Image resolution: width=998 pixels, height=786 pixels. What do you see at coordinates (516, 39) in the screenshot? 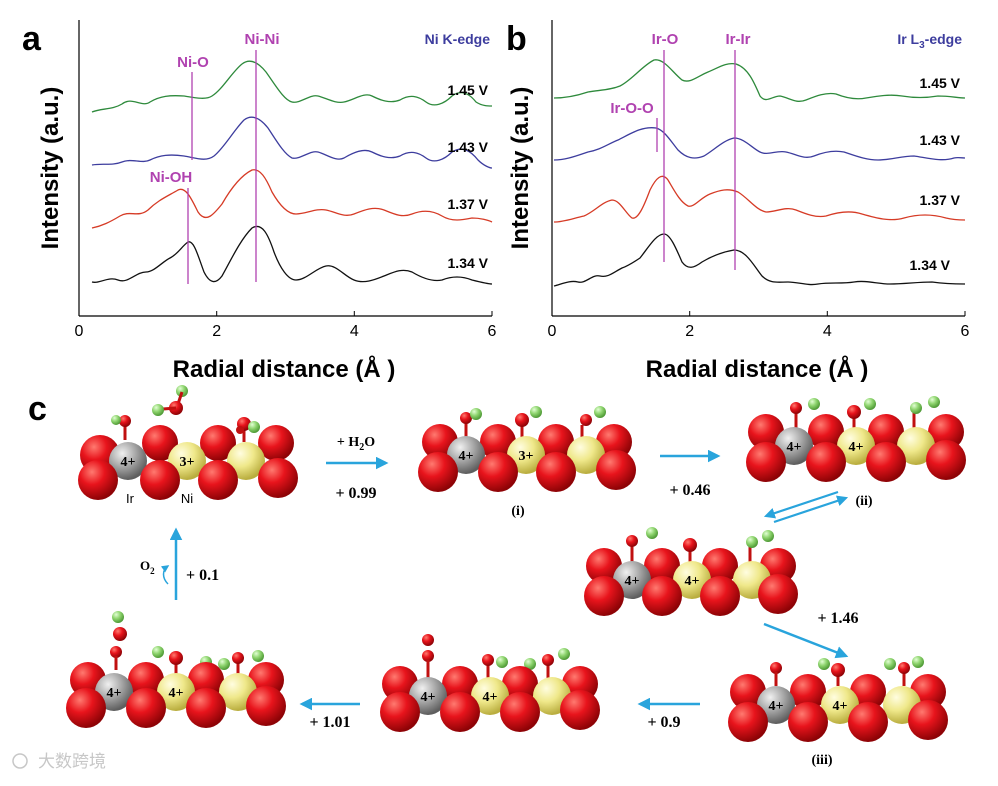
I see `panel-label-b: b` at bounding box center [516, 39].